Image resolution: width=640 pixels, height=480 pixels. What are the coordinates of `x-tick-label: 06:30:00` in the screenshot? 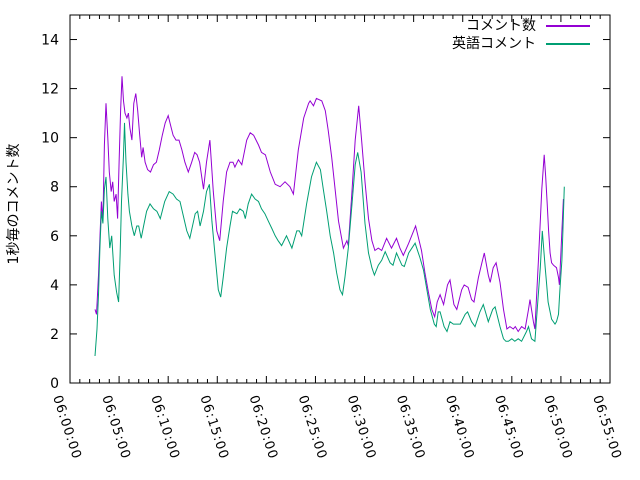 It's located at (361, 428).